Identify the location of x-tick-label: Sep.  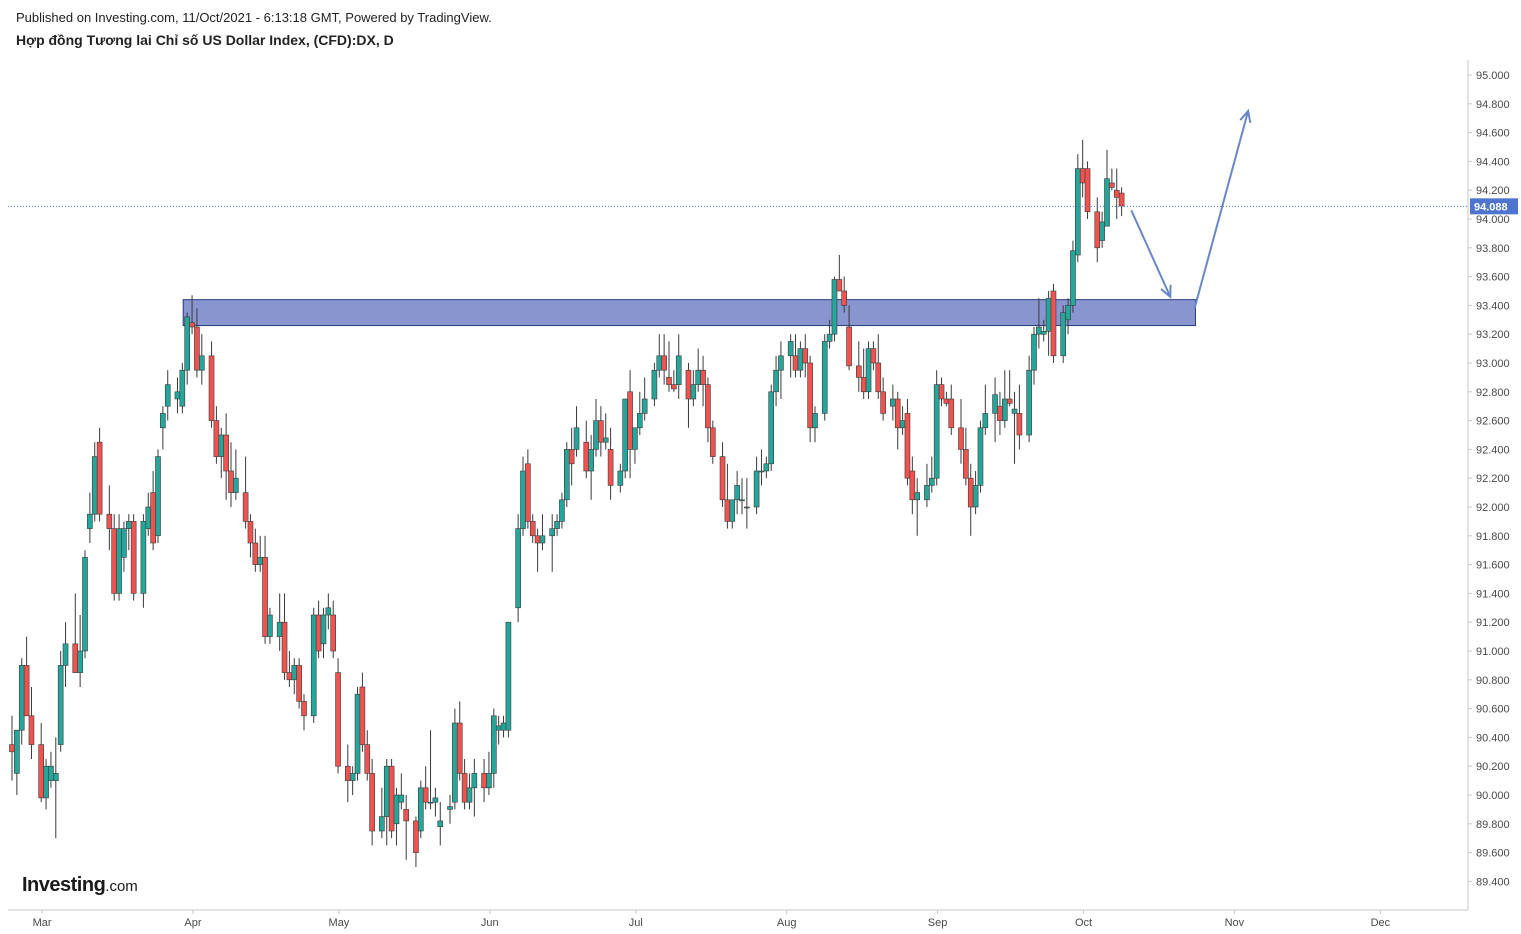
(938, 923).